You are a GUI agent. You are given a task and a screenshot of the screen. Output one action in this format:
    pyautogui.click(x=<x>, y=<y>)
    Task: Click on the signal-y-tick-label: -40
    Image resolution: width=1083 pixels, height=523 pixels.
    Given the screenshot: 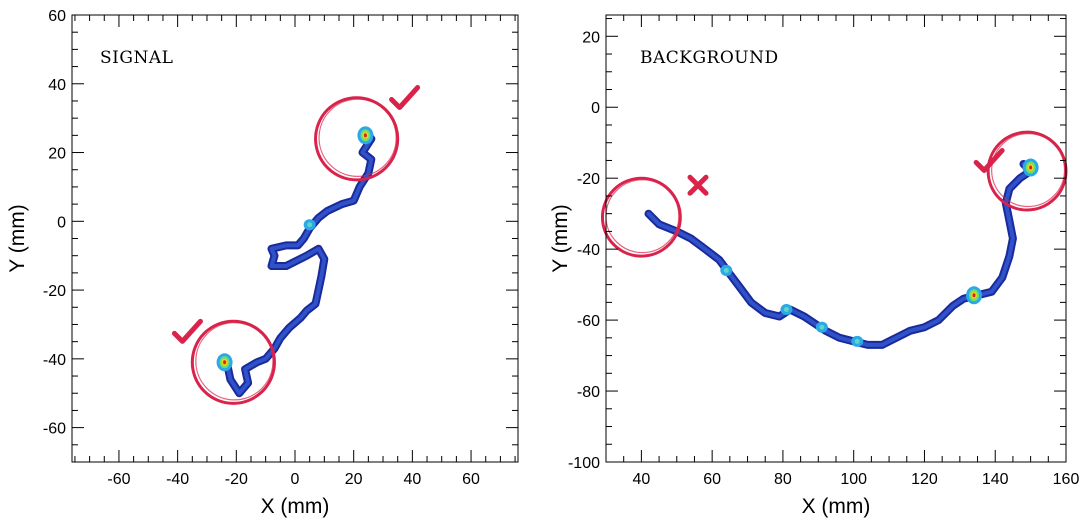 What is the action you would take?
    pyautogui.click(x=54, y=360)
    